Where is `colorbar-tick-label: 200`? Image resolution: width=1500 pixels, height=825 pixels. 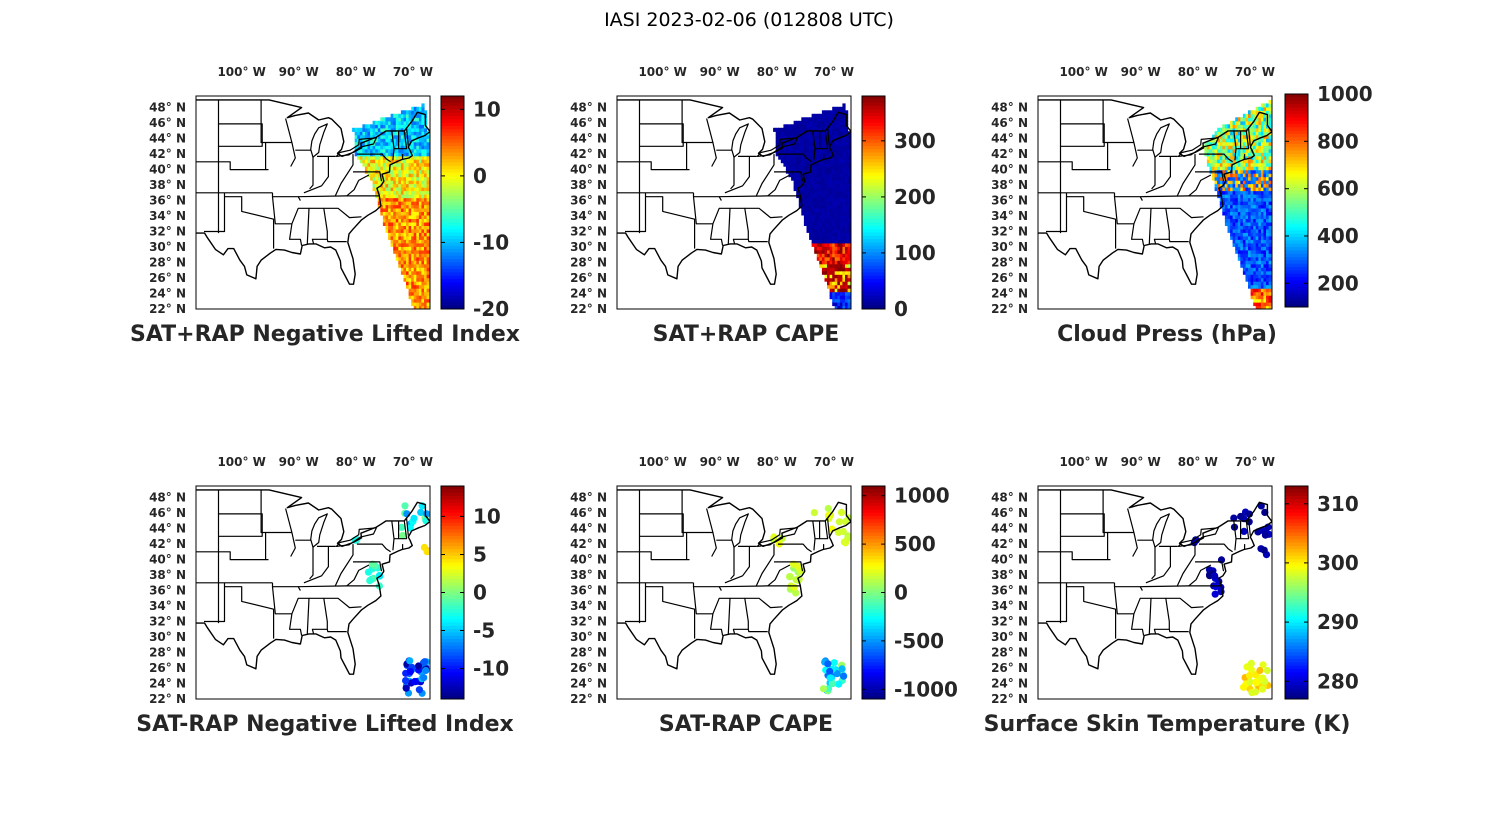 colorbar-tick-label: 200 is located at coordinates (1338, 283).